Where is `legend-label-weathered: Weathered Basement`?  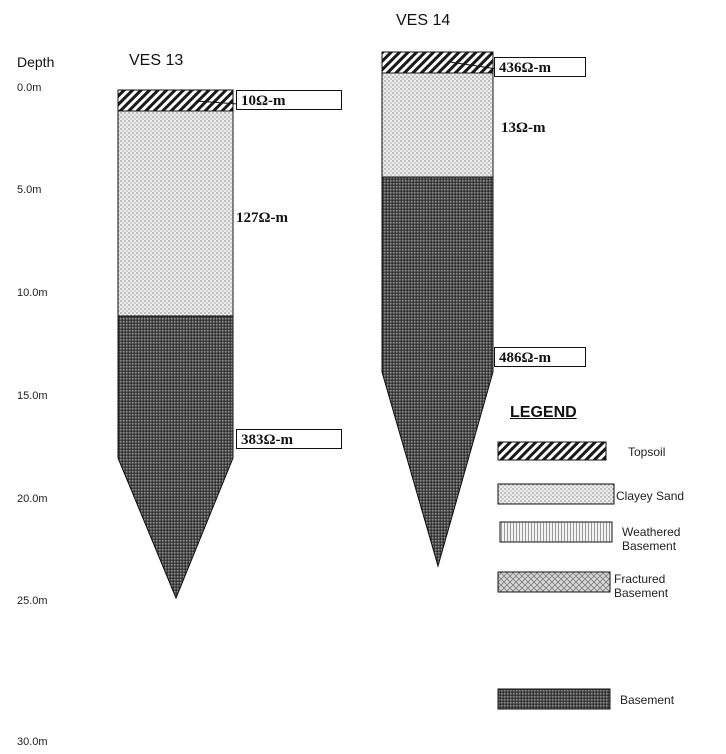
legend-label-weathered: Weathered Basement is located at coordinates (651, 539).